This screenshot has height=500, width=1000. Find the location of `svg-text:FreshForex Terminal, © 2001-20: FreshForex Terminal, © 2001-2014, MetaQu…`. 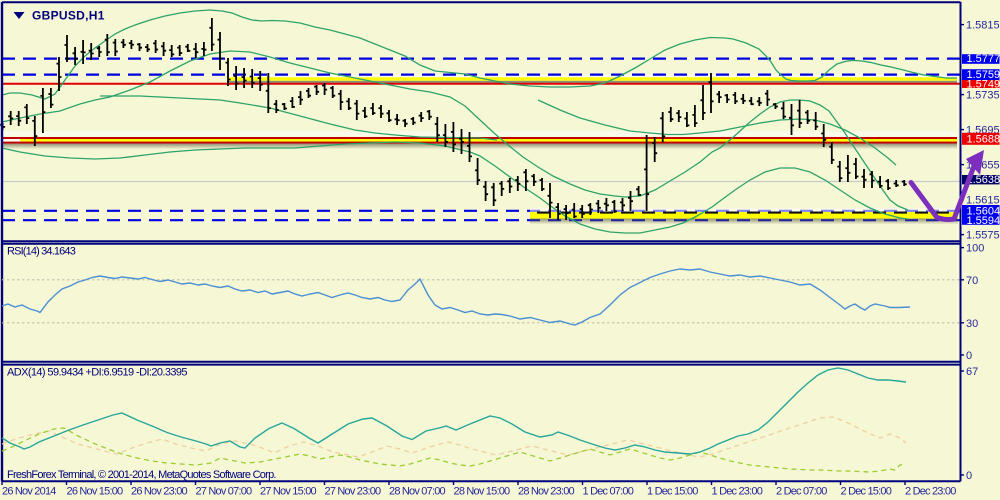

svg-text:FreshForex Terminal, © 2001-20: FreshForex Terminal, © 2001-2014, MetaQu… is located at coordinates (141, 475).